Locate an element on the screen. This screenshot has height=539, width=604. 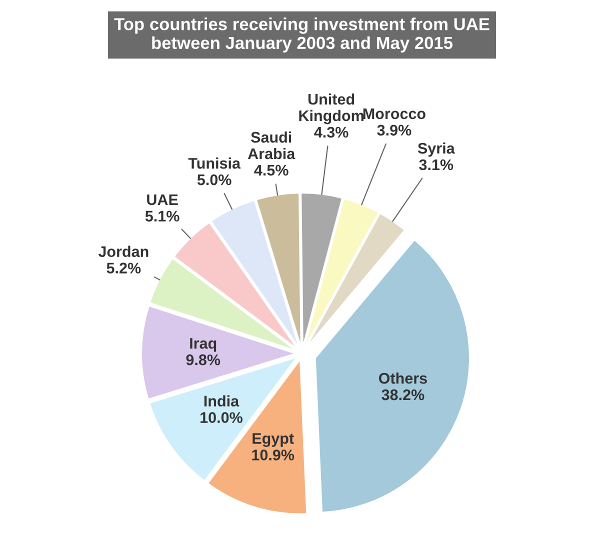
slice-label: India is located at coordinates (222, 401).